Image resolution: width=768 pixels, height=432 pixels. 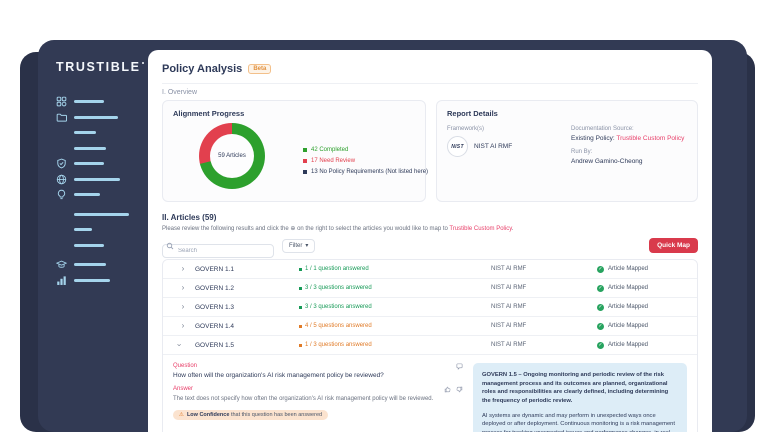 What do you see at coordinates (430, 69) in the screenshot?
I see `card-header: Policy Analysis Beta` at bounding box center [430, 69].